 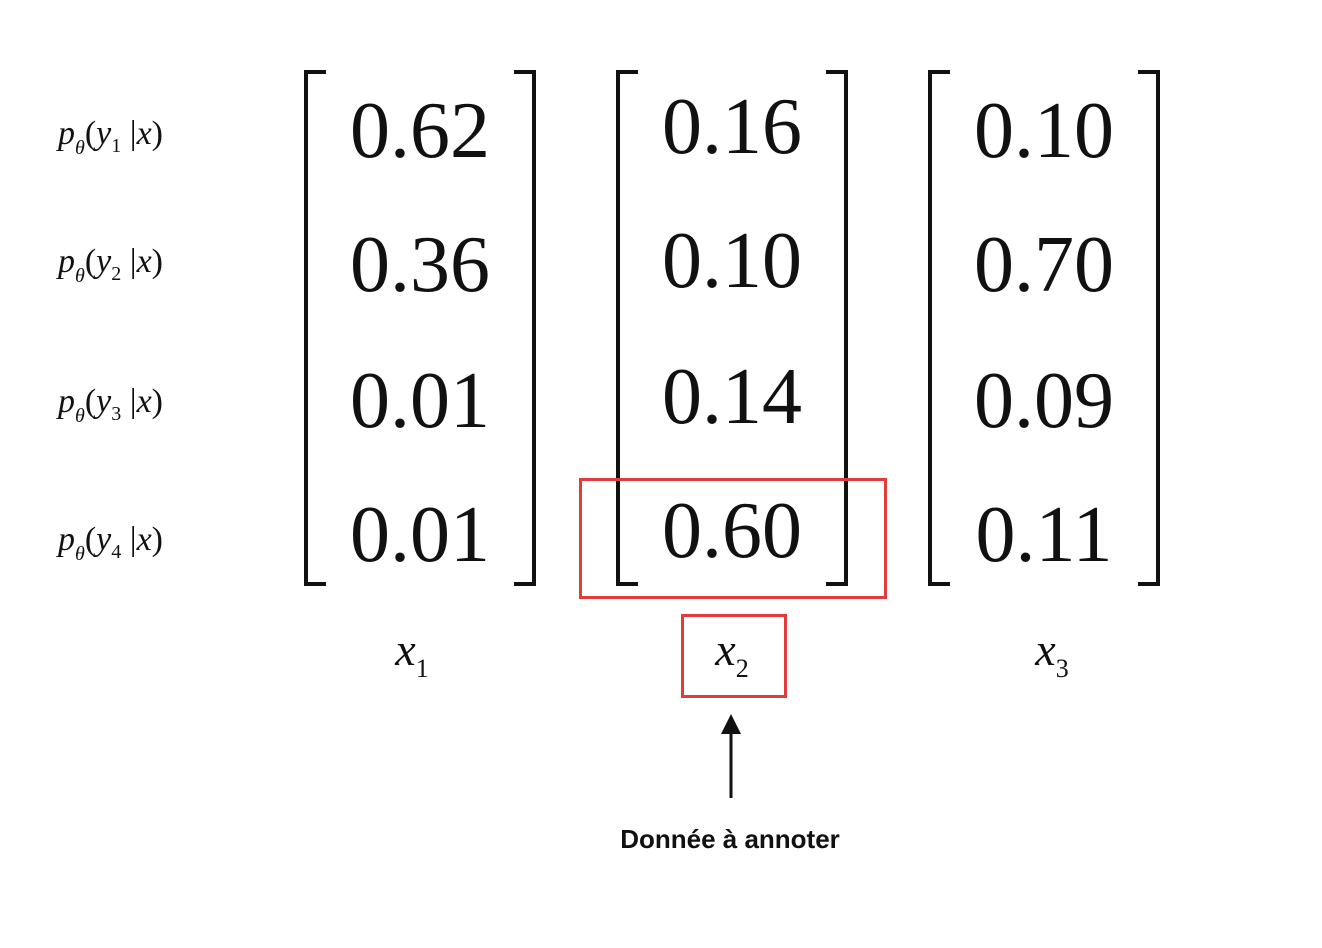 What do you see at coordinates (412, 653) in the screenshot?
I see `column-label-x1: x1` at bounding box center [412, 653].